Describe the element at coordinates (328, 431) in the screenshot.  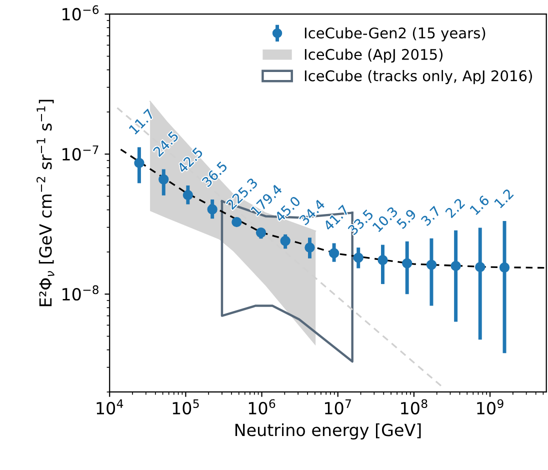
I see `x-axis-title: Neutrino energy [GeV]` at that location.